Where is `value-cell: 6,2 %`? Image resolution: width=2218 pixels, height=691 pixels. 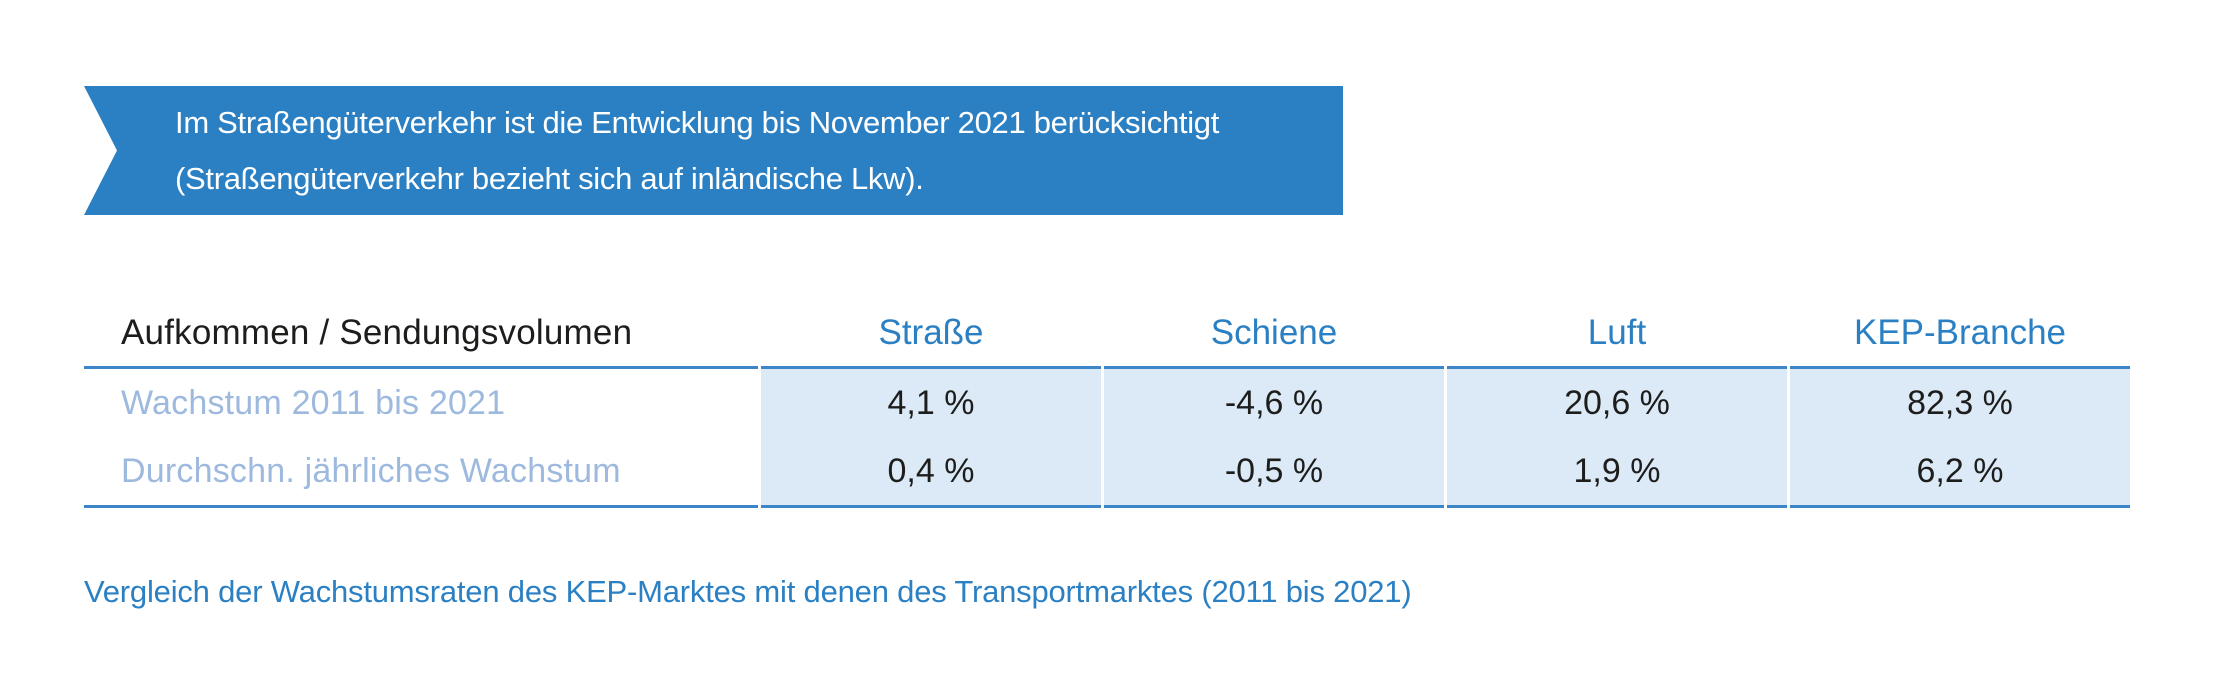
value-cell: 6,2 % is located at coordinates (1960, 471).